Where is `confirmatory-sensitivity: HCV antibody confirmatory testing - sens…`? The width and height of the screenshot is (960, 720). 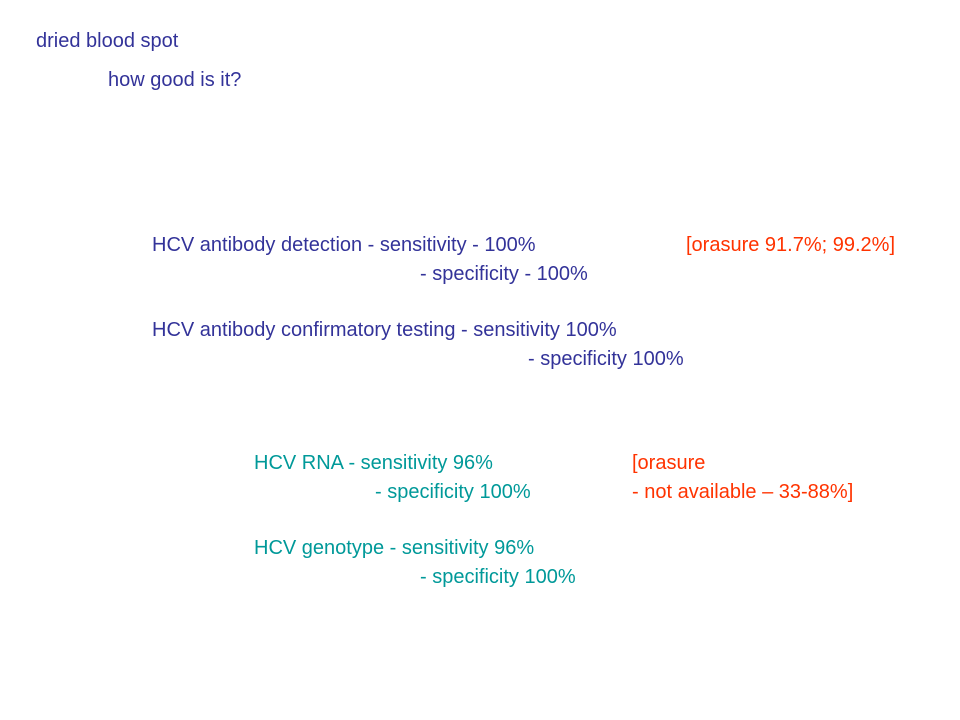 confirmatory-sensitivity: HCV antibody confirmatory testing - sens… is located at coordinates (384, 330).